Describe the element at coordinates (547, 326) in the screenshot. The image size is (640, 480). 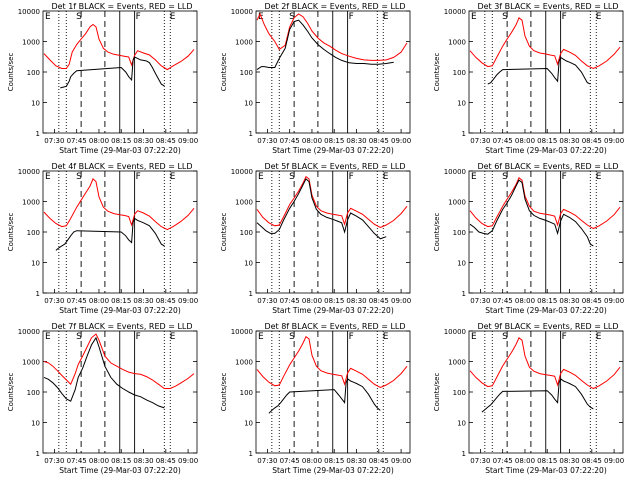
I see `chart-title: Det 9f BLACK = Events, RED = LLD` at that location.